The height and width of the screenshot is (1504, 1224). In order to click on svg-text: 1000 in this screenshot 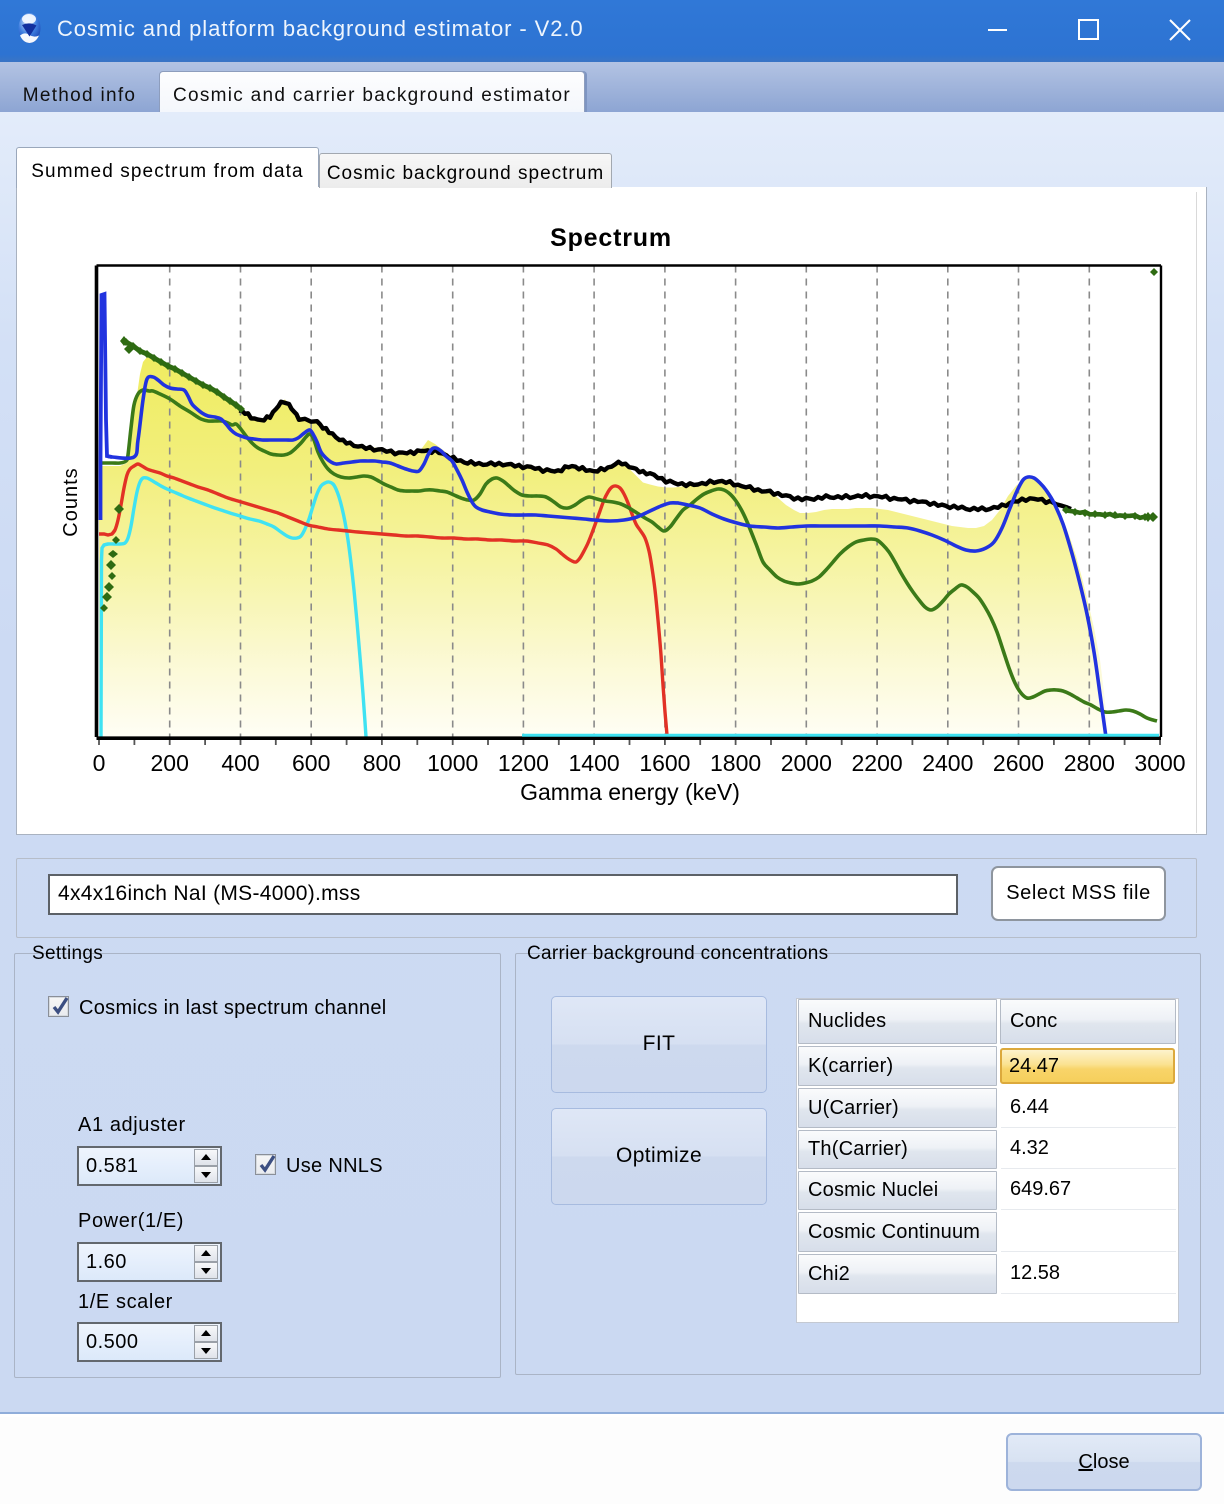, I will do `click(452, 763)`.